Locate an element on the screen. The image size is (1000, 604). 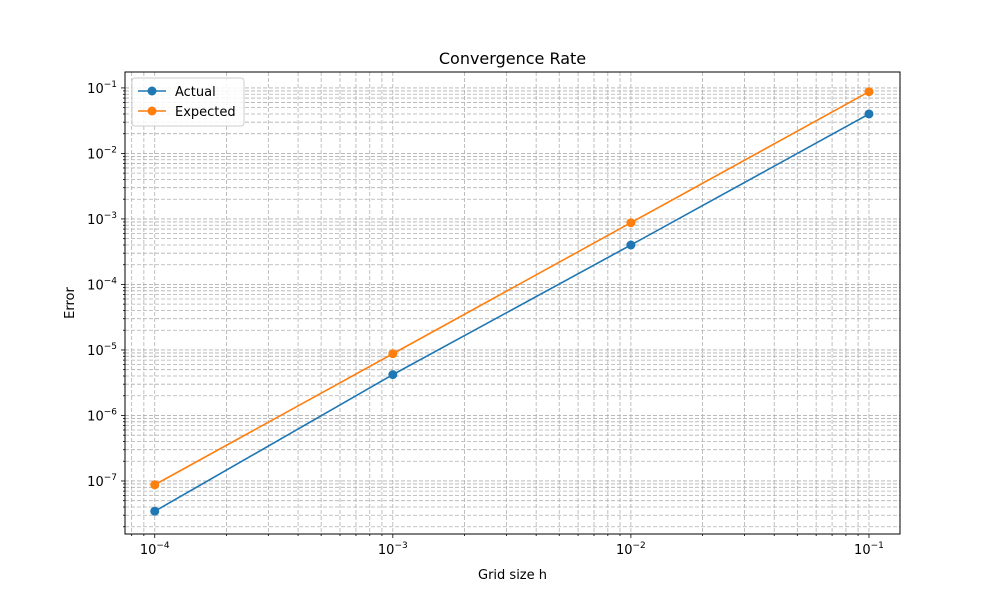
y-tick-label: 10⁻⁵ is located at coordinates (102, 350).